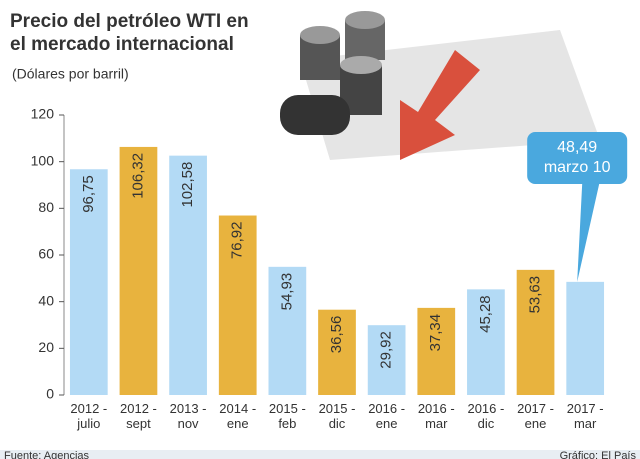  I want to click on y-tick-label: 80, so click(46, 207).